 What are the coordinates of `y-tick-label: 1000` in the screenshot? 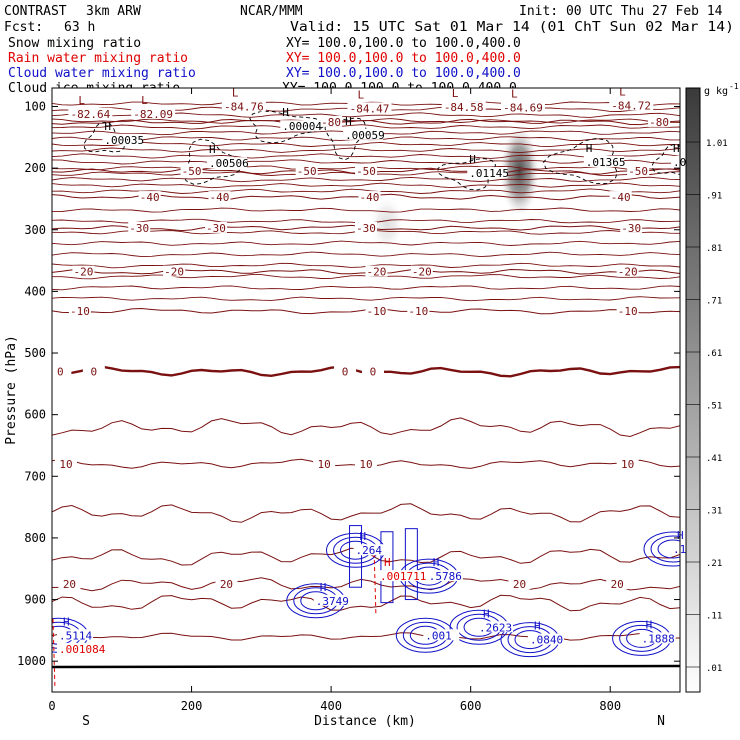 It's located at (31, 661).